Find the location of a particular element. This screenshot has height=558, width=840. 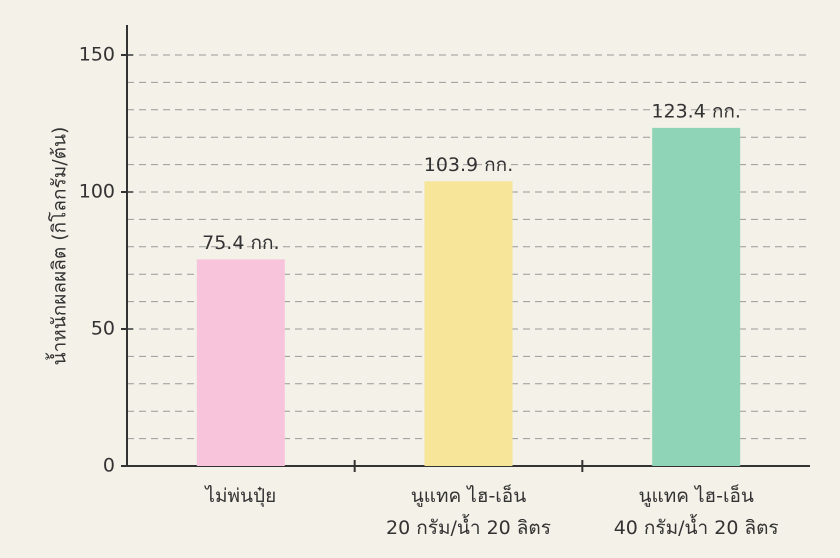

value-label: 75.4 กก. is located at coordinates (240, 243).